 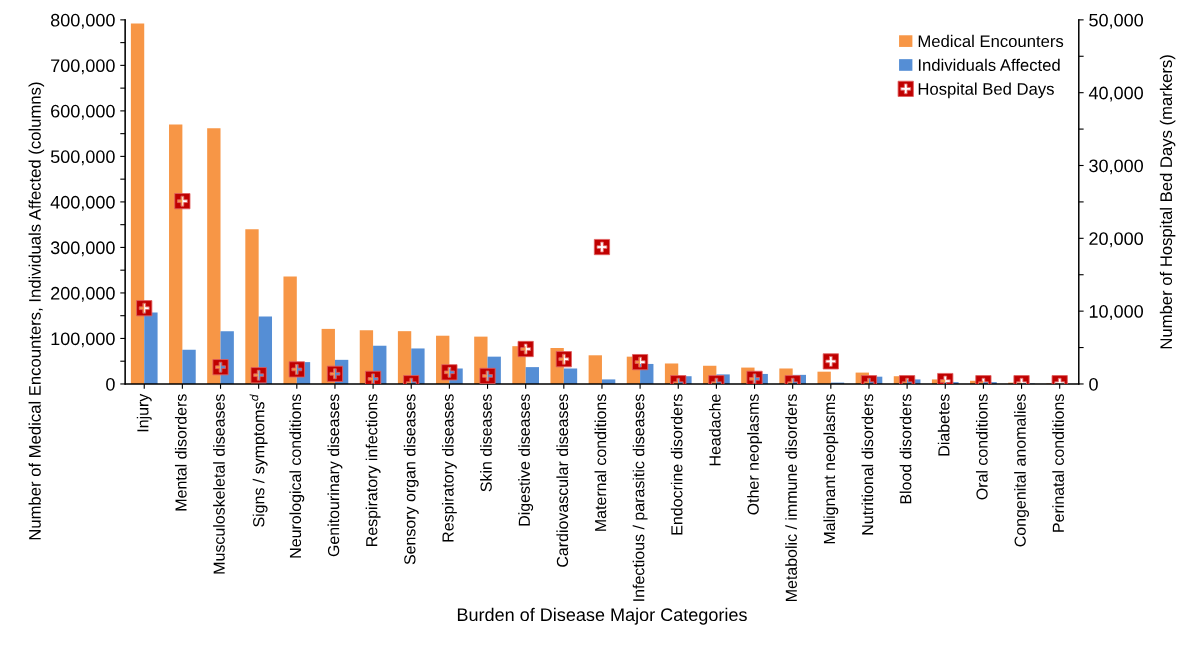 What do you see at coordinates (905, 449) in the screenshot?
I see `x-tick-label: Blood disorders` at bounding box center [905, 449].